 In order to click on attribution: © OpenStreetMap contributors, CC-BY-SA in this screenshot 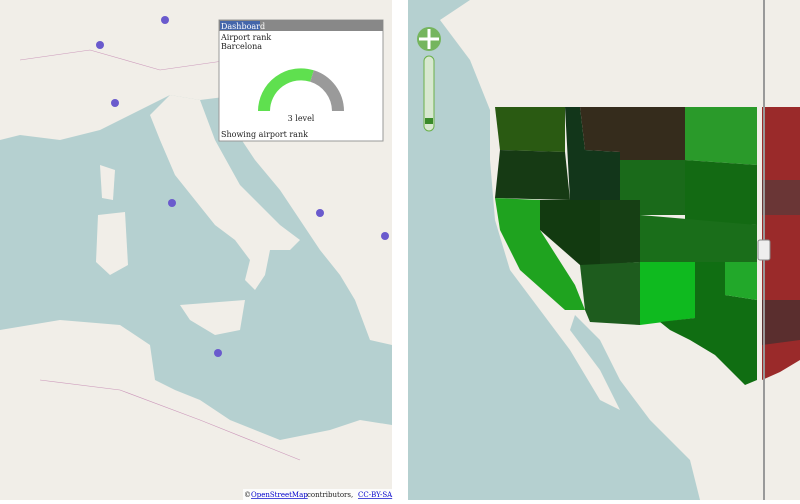, I will do `click(318, 494)`.